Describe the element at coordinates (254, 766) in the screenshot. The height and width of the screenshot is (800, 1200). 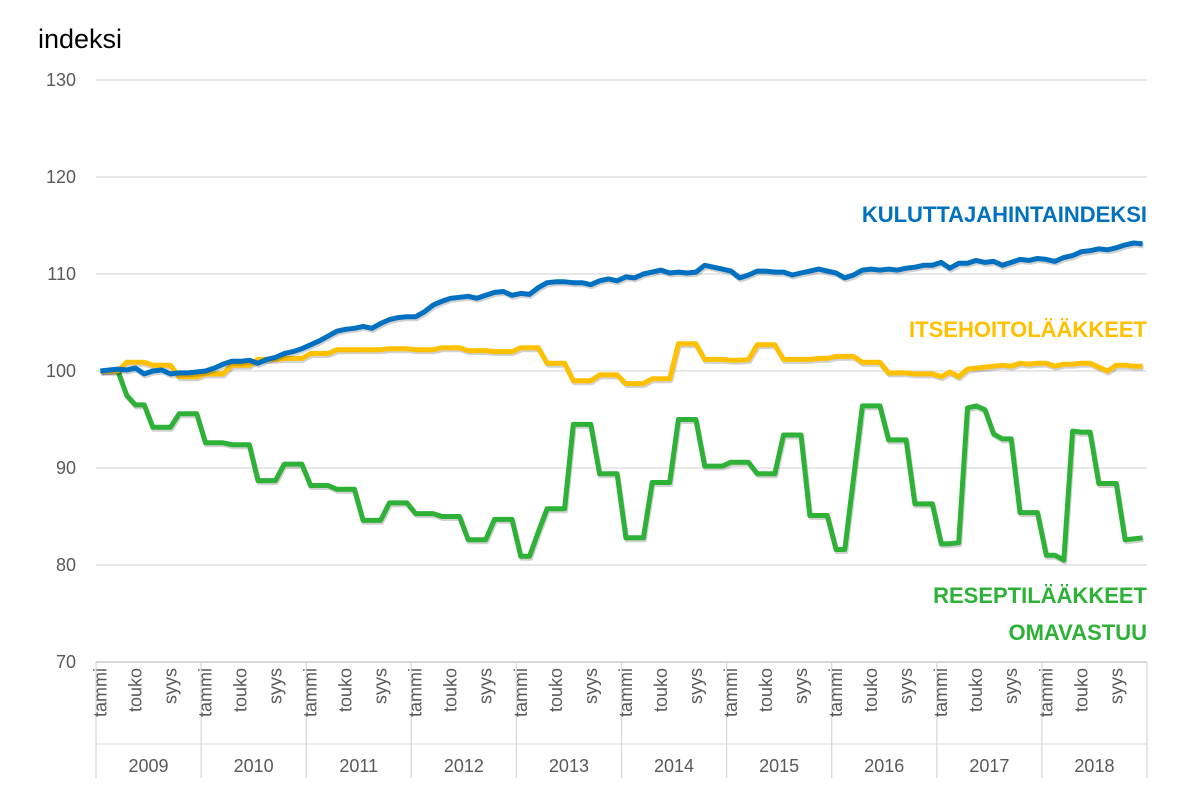
I see `year-label: 2010` at that location.